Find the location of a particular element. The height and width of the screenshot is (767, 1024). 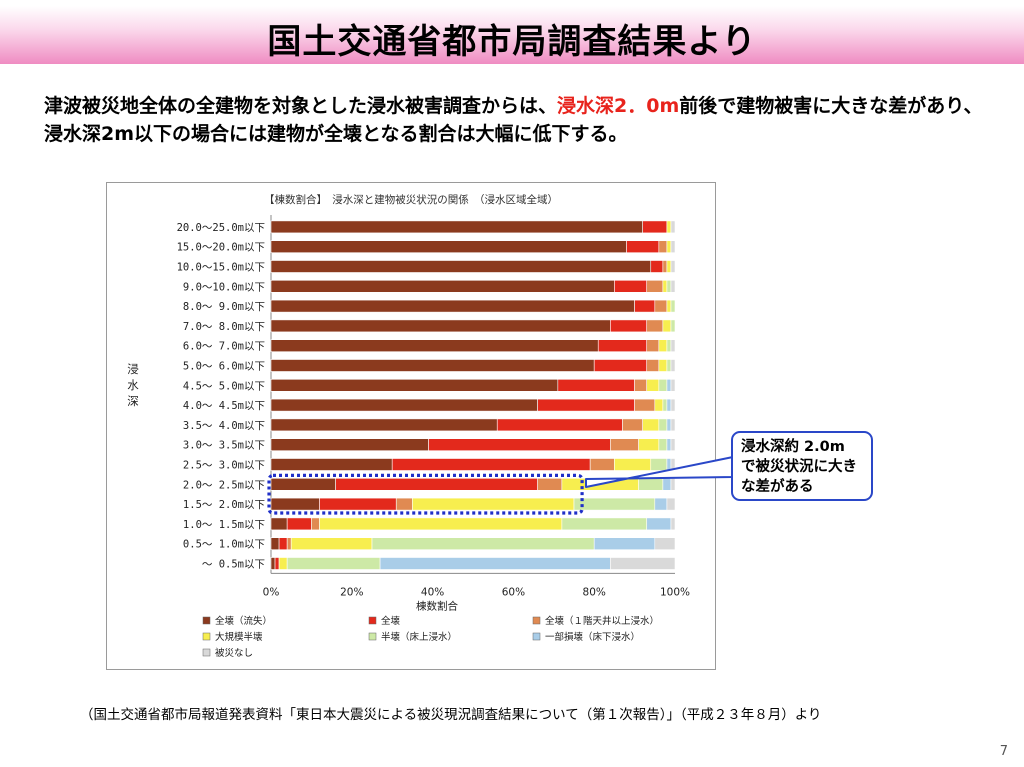

legend-label: 全壊（１階天井以上浸水） is located at coordinates (602, 621).